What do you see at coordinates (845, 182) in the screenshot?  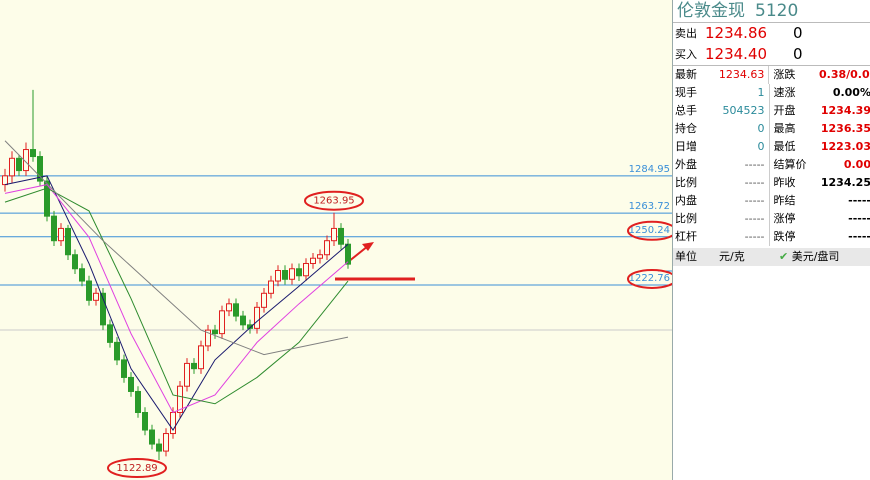 I see `stat-value: 1234.25` at bounding box center [845, 182].